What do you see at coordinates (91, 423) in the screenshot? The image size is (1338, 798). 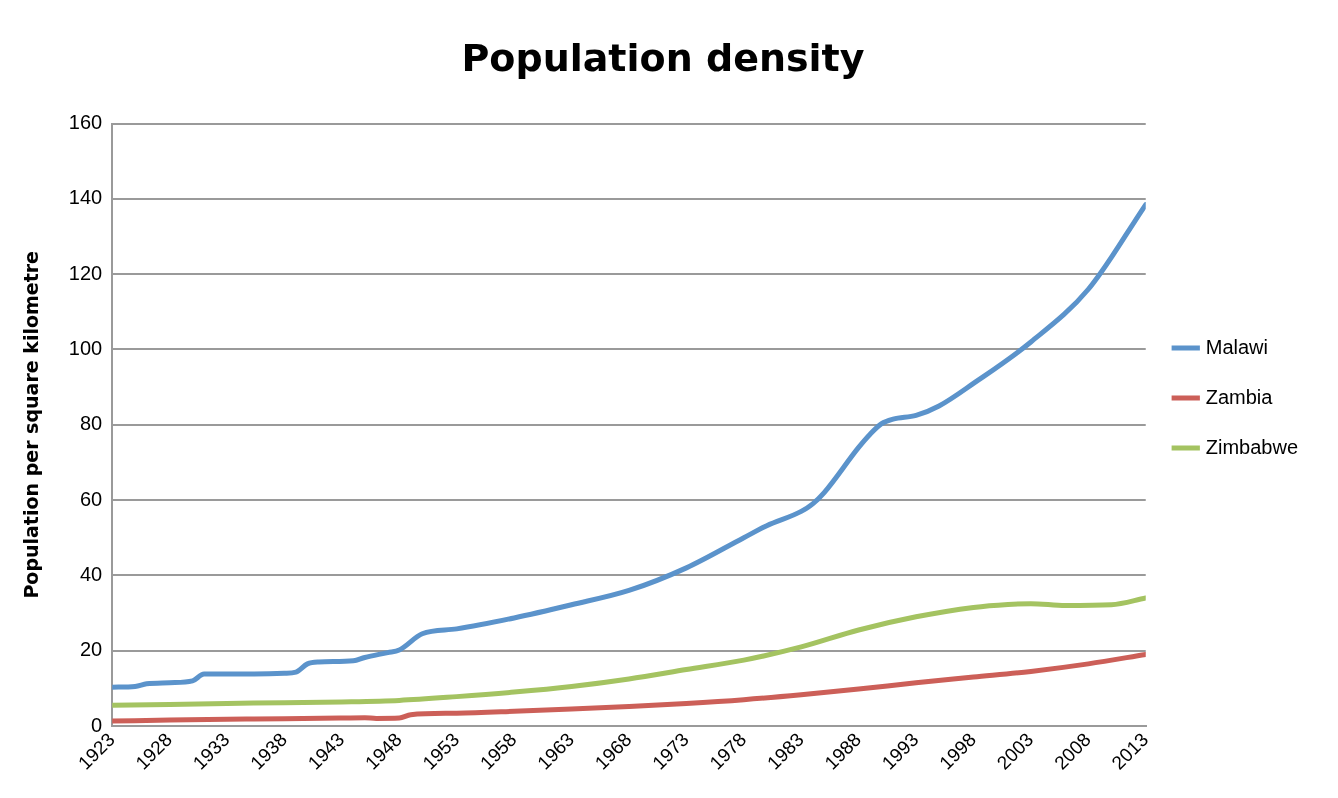 I see `y-tick-label: 80` at bounding box center [91, 423].